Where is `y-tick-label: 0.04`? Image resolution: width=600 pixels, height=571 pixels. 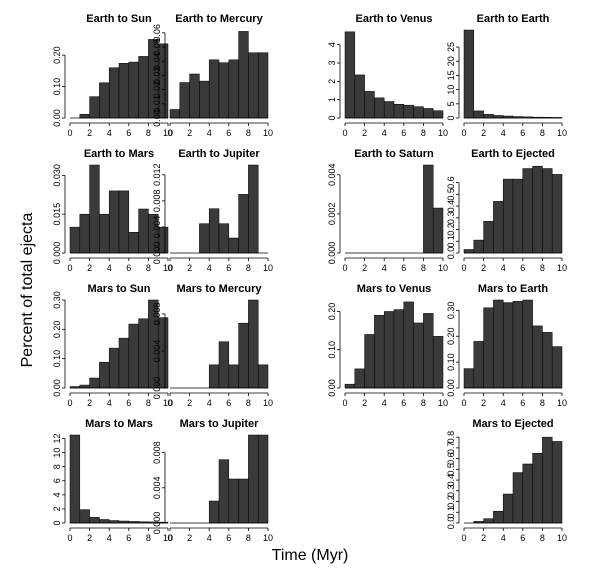
y-tick-label: 0.04 is located at coordinates (157, 61).